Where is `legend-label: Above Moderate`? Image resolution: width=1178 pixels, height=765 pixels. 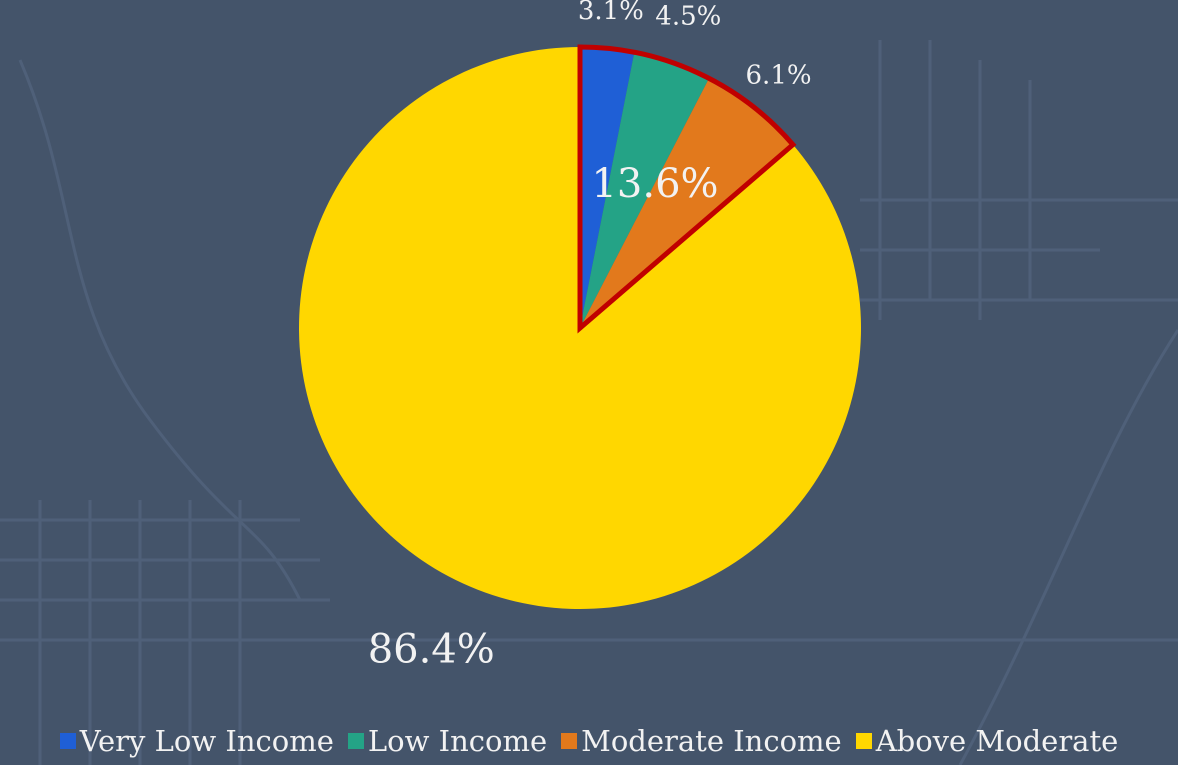 legend-label: Above Moderate is located at coordinates (997, 741).